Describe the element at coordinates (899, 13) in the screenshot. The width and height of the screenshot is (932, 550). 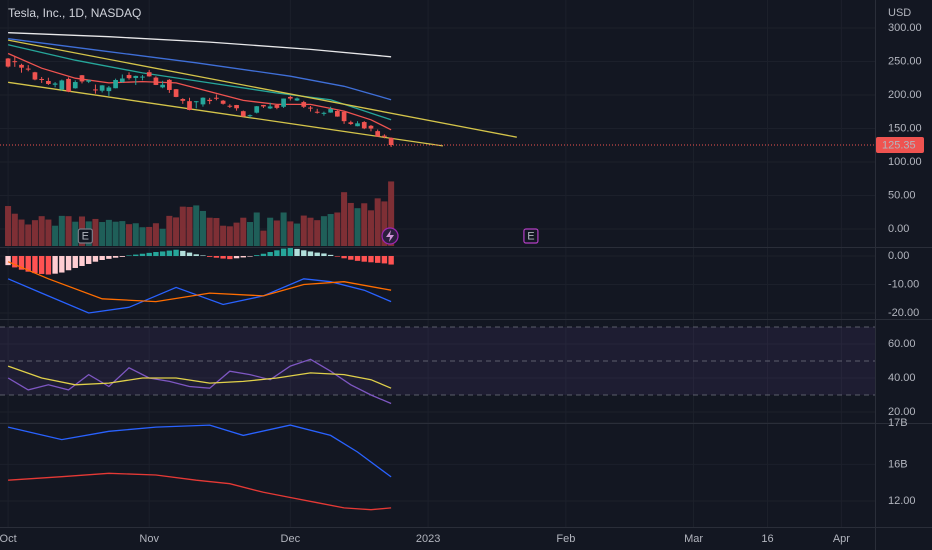
I see `currency: USD` at that location.